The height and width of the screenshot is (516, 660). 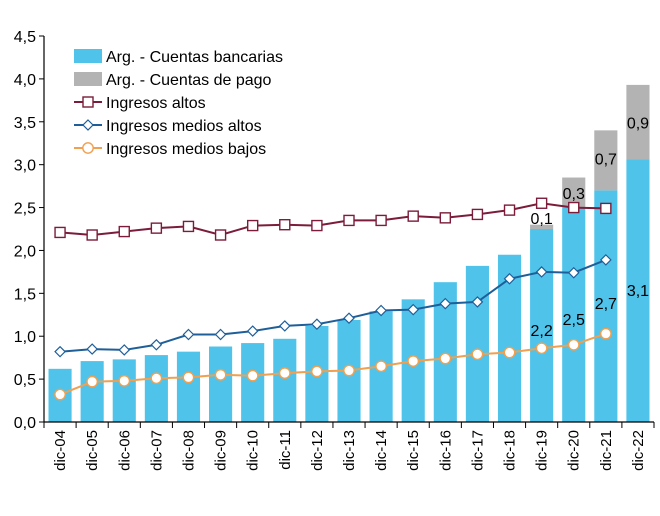 What do you see at coordinates (25, 123) in the screenshot?
I see `y-tick-label: 3,5` at bounding box center [25, 123].